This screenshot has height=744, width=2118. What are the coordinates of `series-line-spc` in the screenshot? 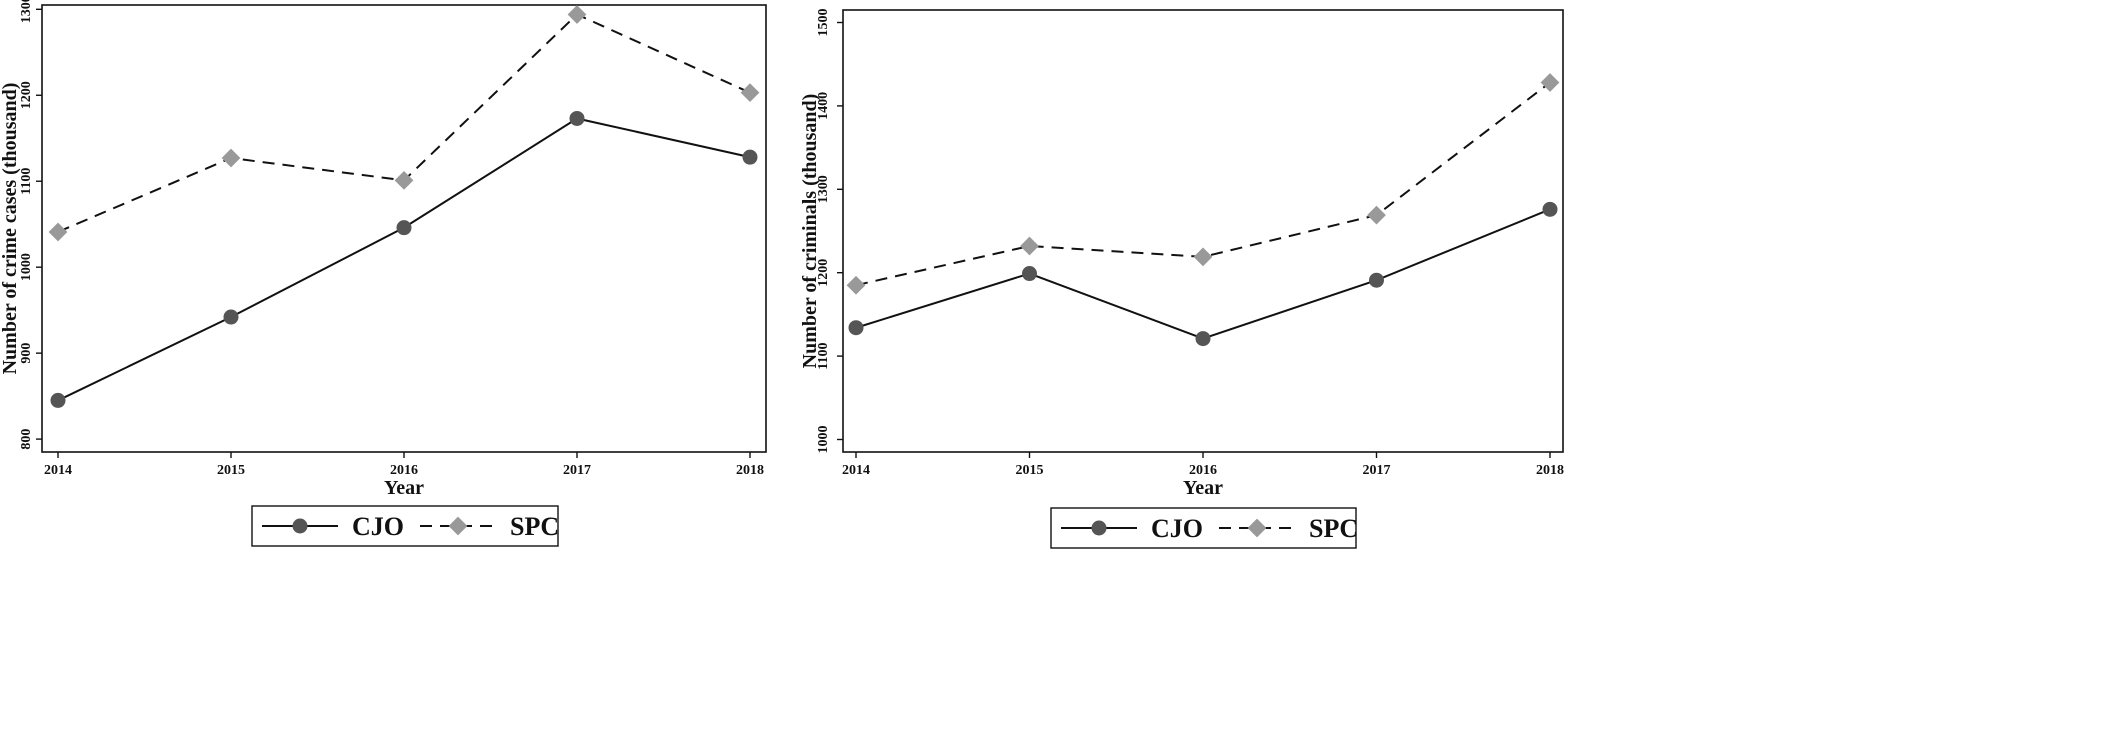 It's located at (404, 123).